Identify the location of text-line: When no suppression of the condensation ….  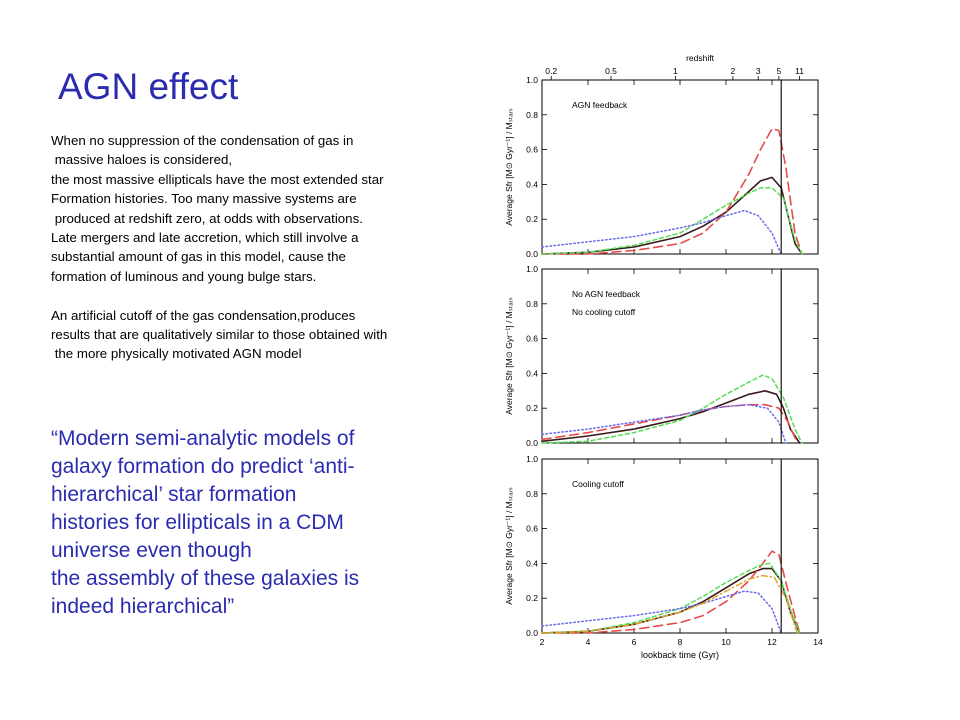
(202, 140).